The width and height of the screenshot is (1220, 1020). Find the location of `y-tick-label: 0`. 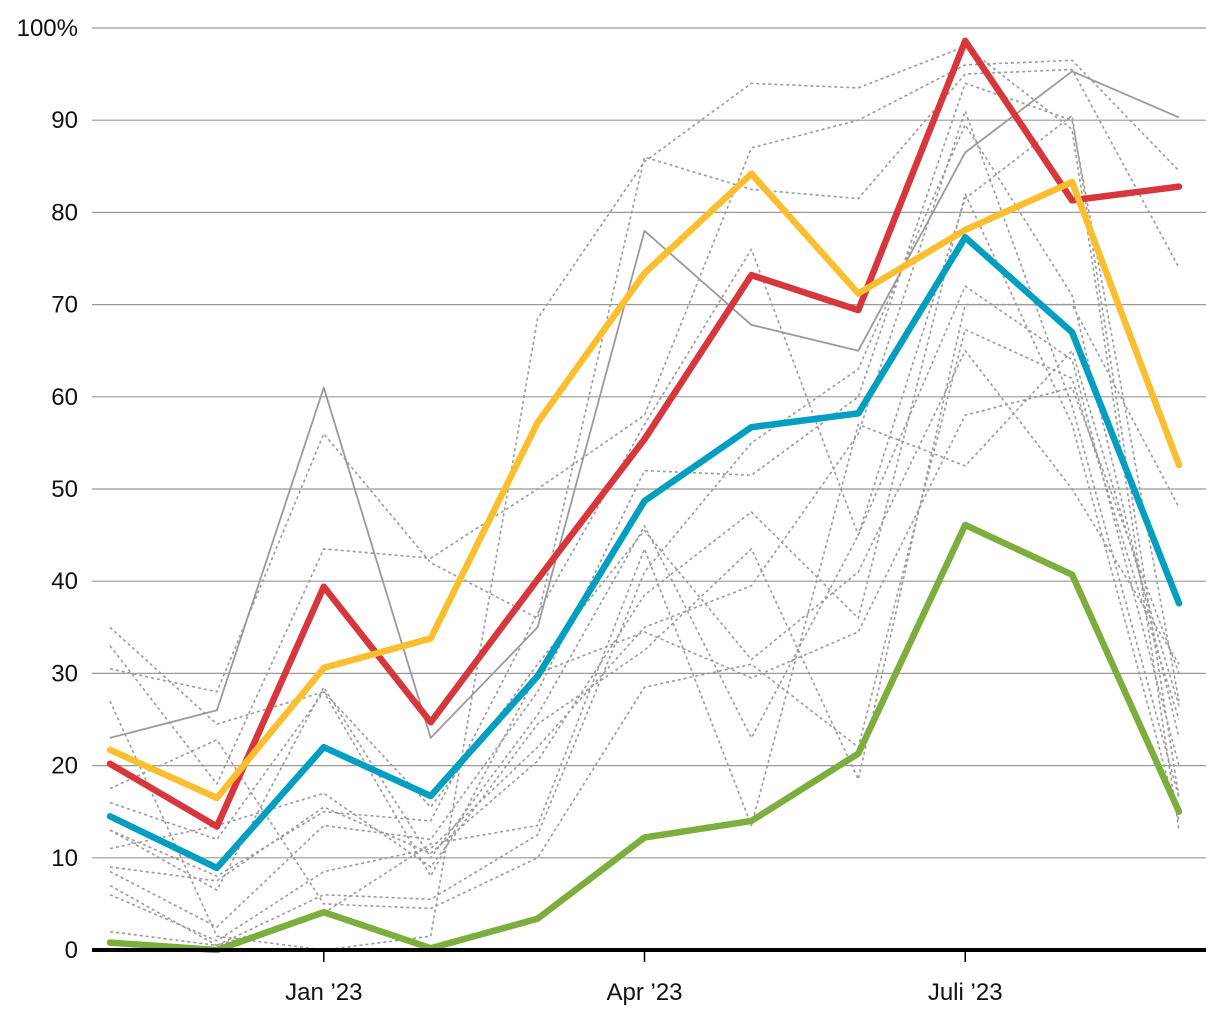

y-tick-label: 0 is located at coordinates (71, 950).